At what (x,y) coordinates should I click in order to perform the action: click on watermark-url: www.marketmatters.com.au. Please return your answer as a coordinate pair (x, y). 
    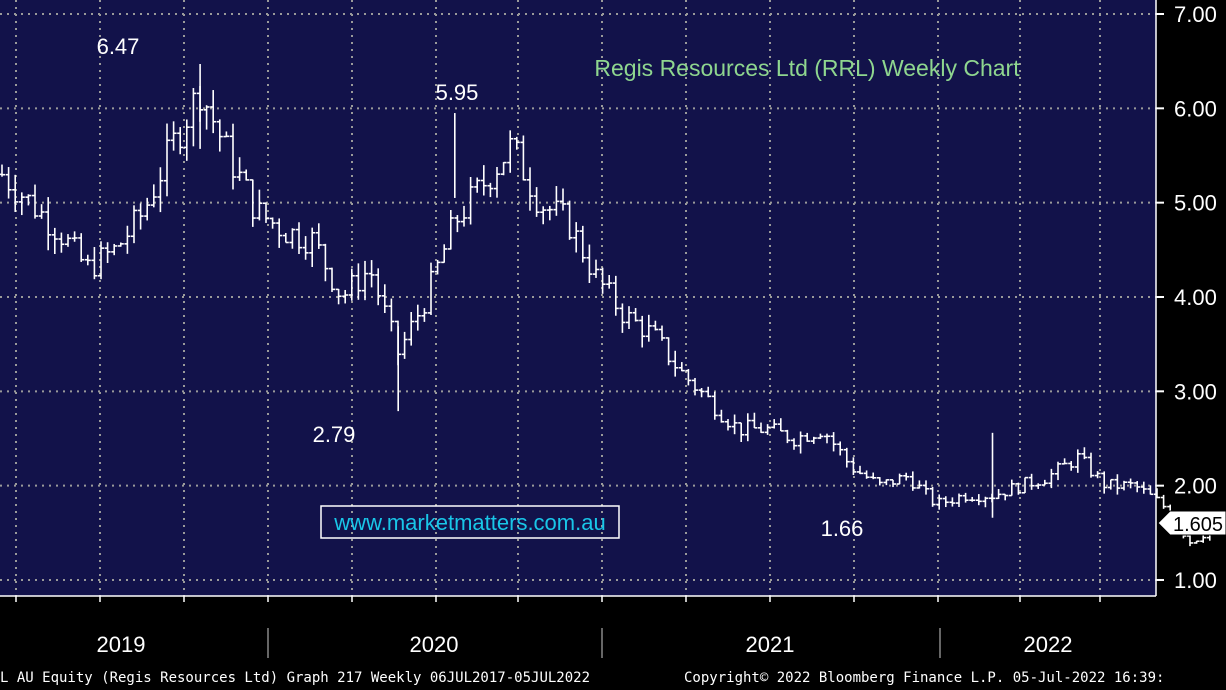
    Looking at the image, I should click on (469, 522).